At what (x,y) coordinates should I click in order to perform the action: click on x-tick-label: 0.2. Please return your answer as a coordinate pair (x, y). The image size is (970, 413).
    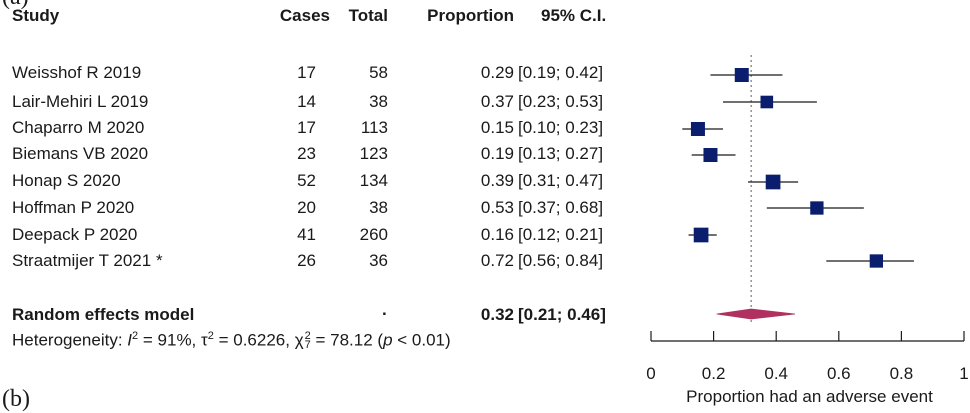
    Looking at the image, I should click on (714, 373).